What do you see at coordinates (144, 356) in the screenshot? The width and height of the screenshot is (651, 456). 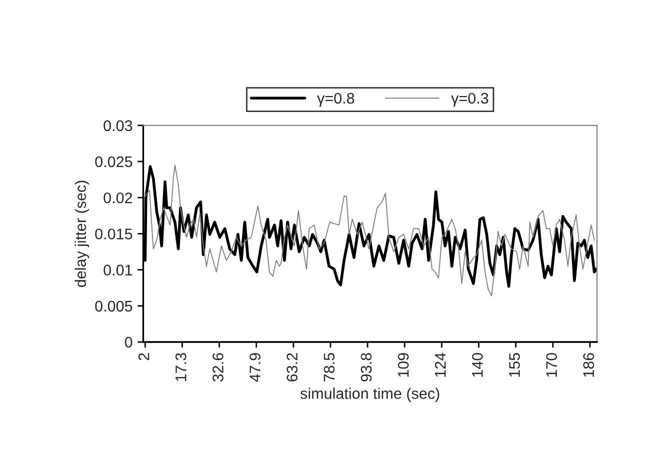 I see `x-tick-label: 2` at bounding box center [144, 356].